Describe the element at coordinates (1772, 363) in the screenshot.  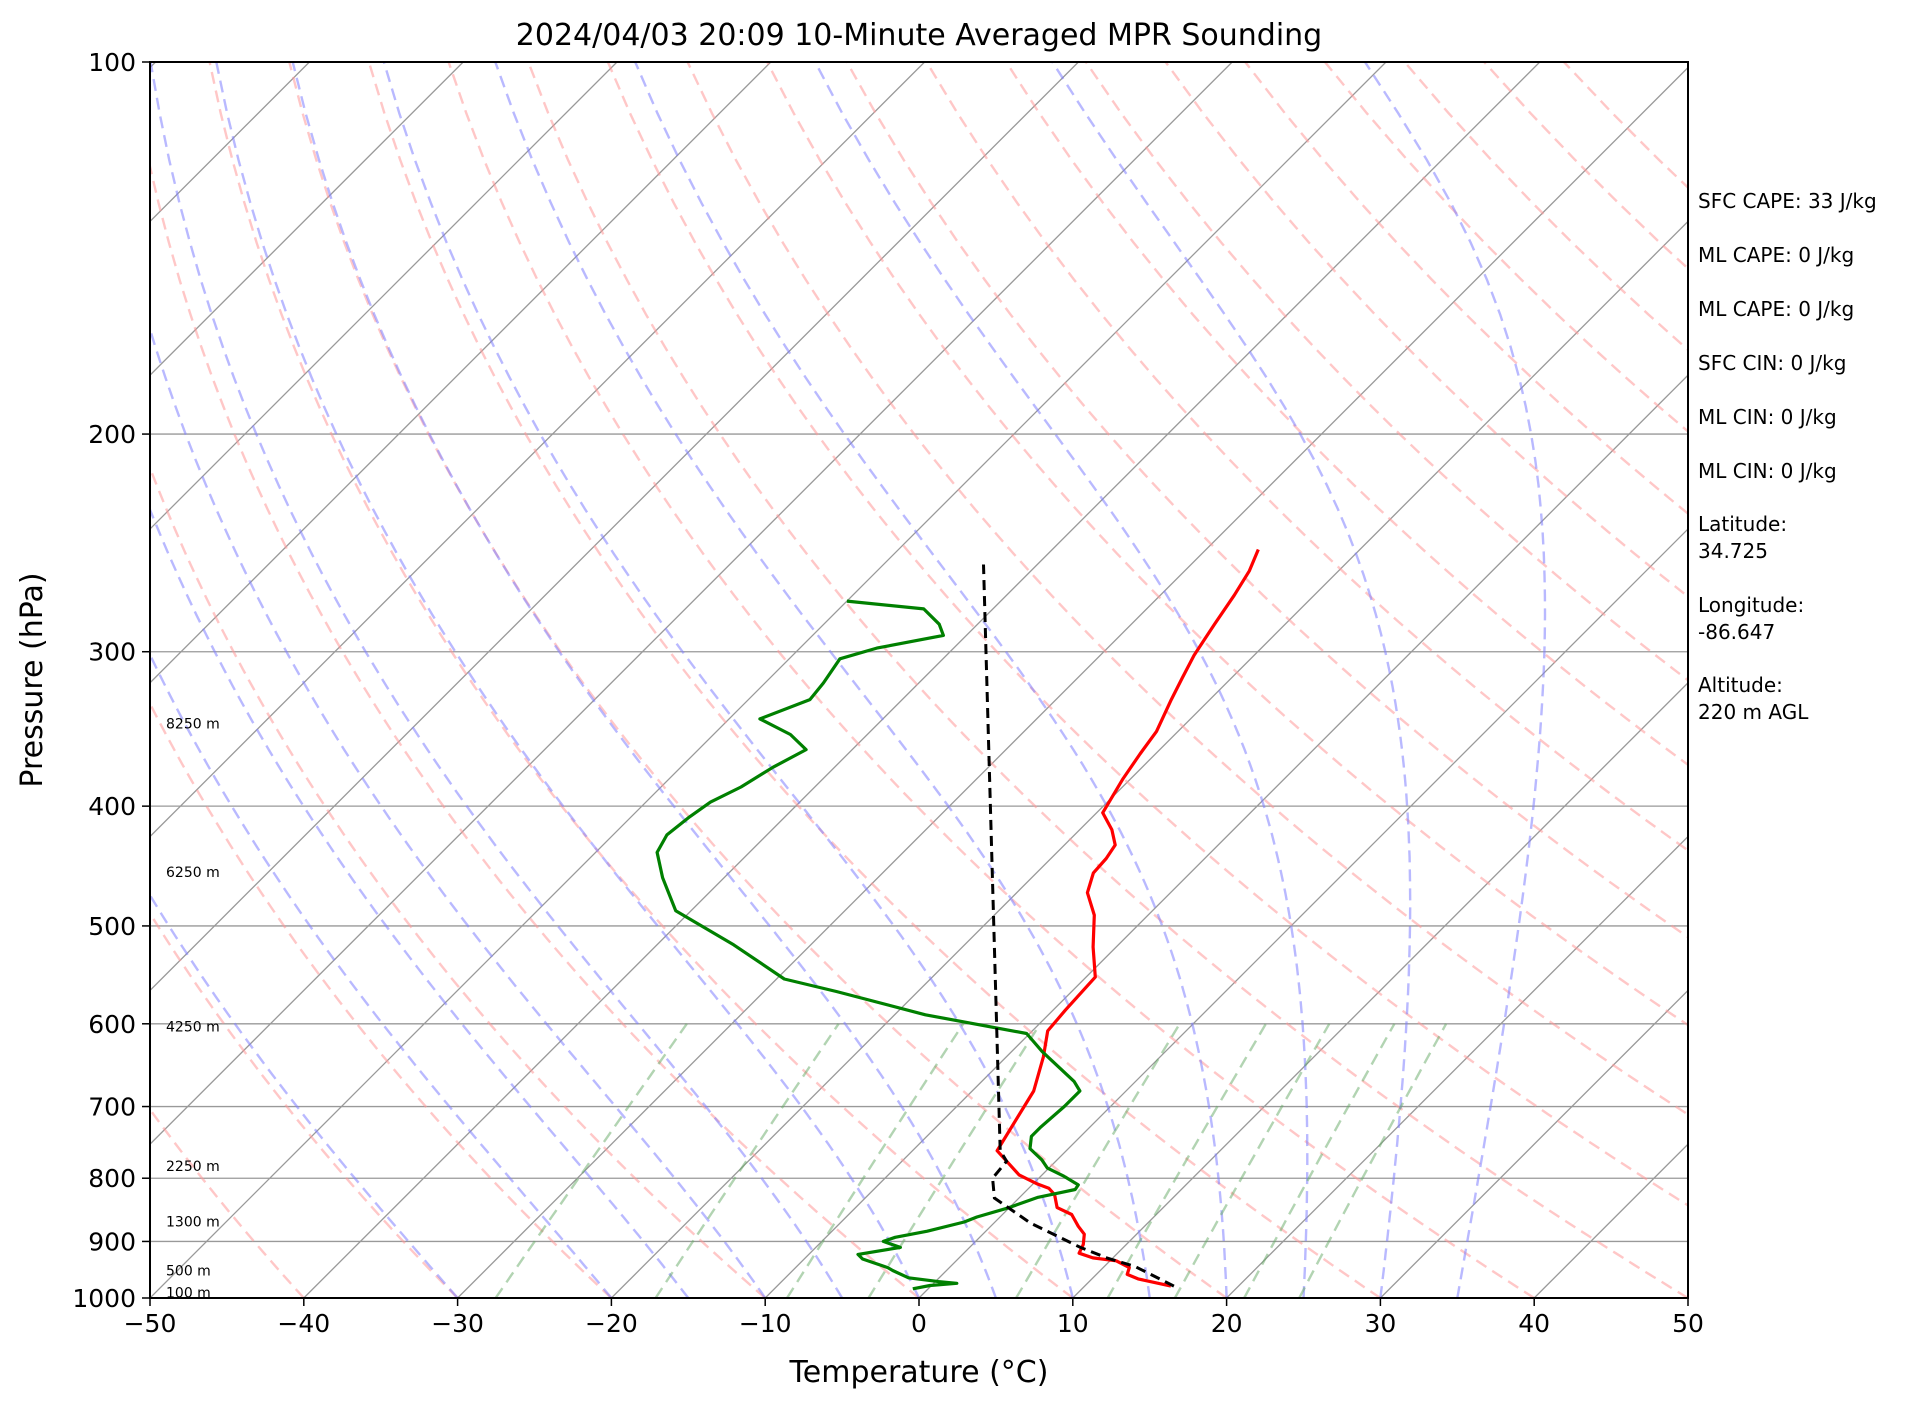
I see `sfc-cin: SFC CIN: 0 J/kg` at that location.